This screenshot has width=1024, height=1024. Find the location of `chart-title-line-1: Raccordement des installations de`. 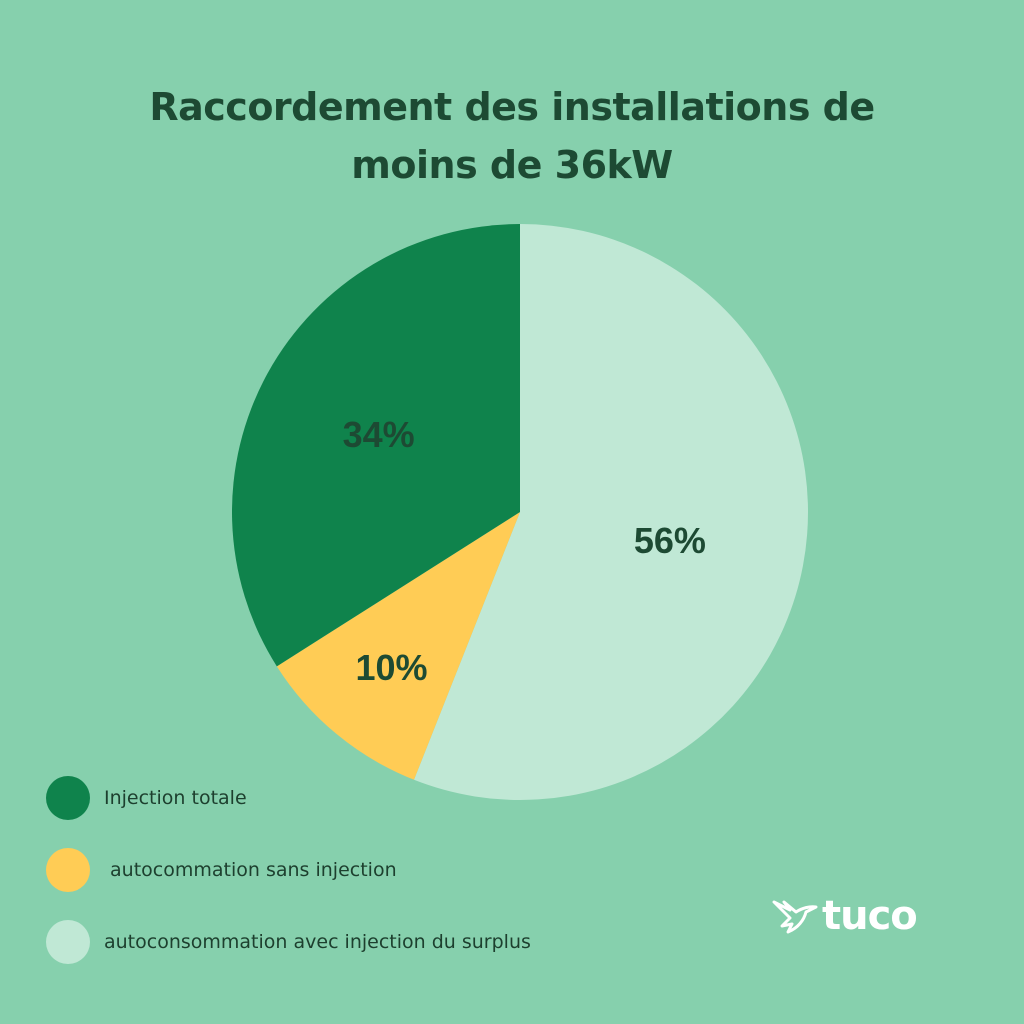

chart-title-line-1: Raccordement des installations de is located at coordinates (512, 107).